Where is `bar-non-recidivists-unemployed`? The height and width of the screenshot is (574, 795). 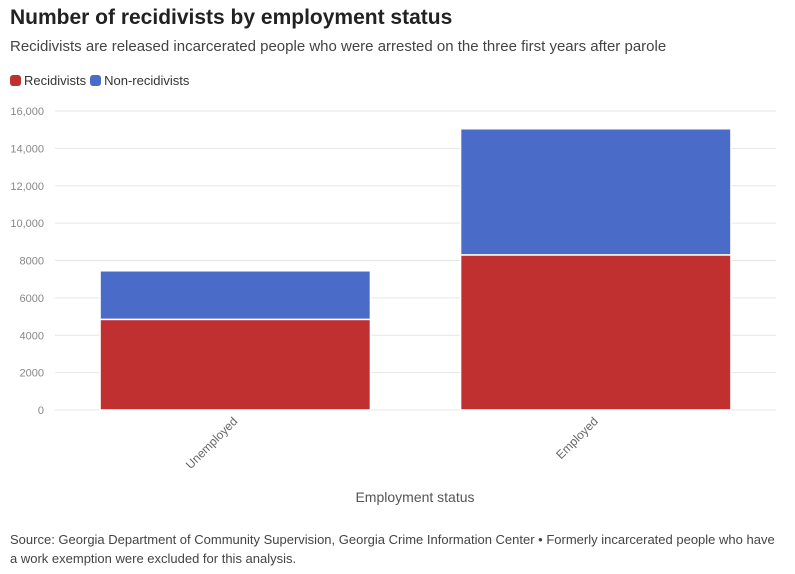 bar-non-recidivists-unemployed is located at coordinates (235, 295).